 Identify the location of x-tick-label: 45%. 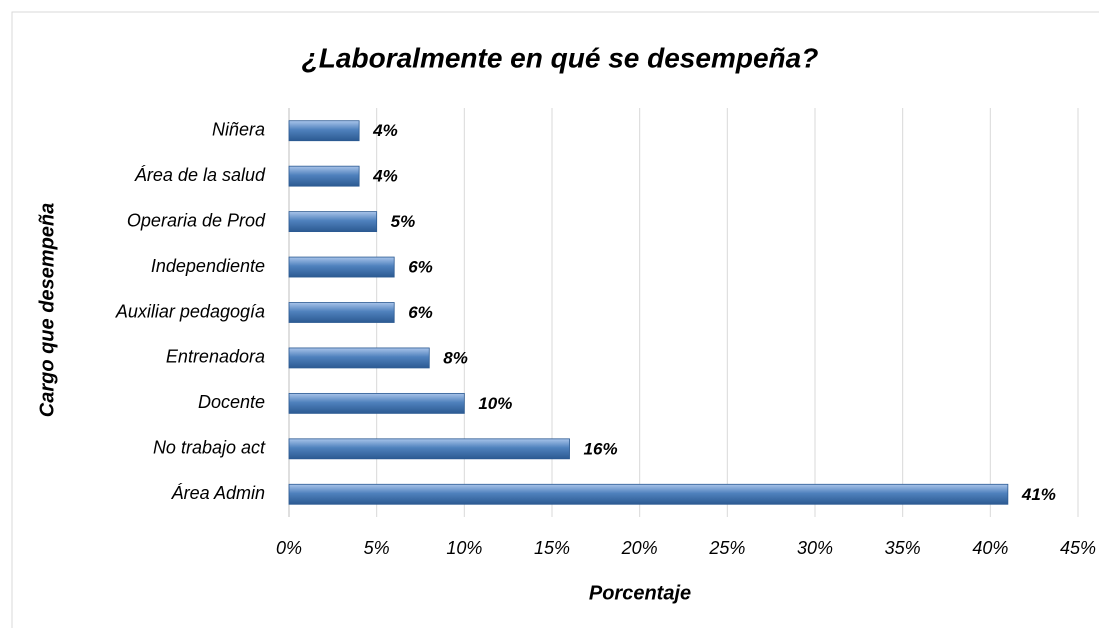
(1078, 548).